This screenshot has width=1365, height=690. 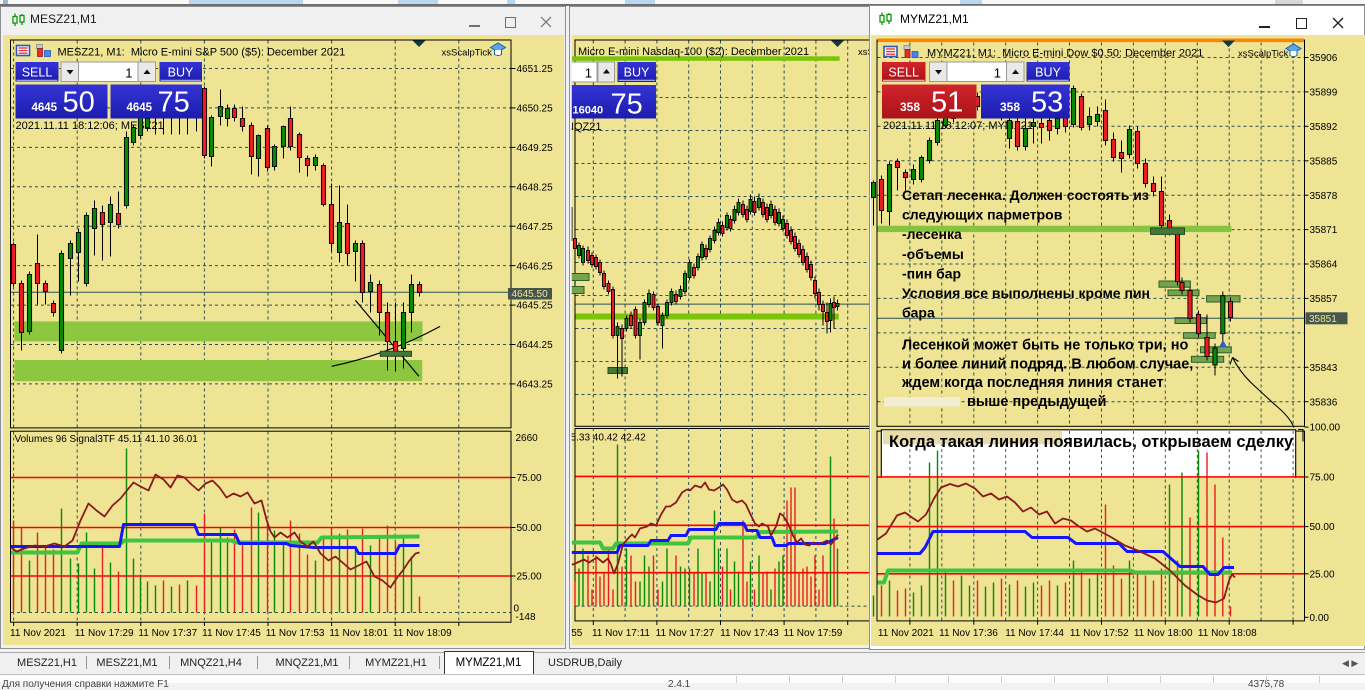 I want to click on svg-text: -148, so click(x=525, y=617).